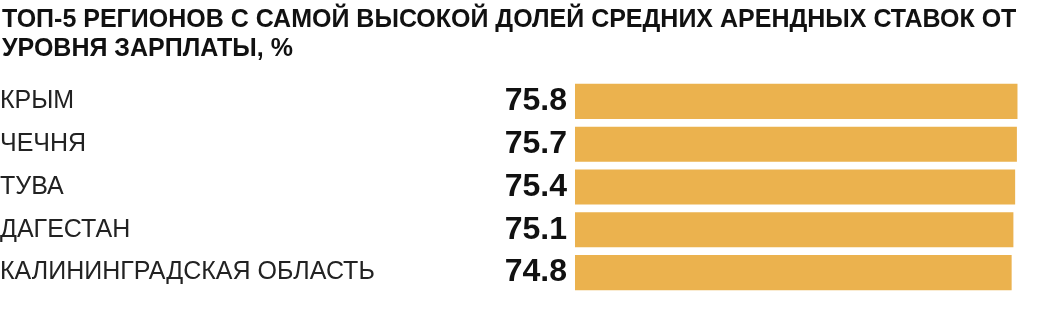  Describe the element at coordinates (187, 270) in the screenshot. I see `y-tick-label: КАЛИНИНГРАДСКАЯ ОБЛАСТЬ` at that location.